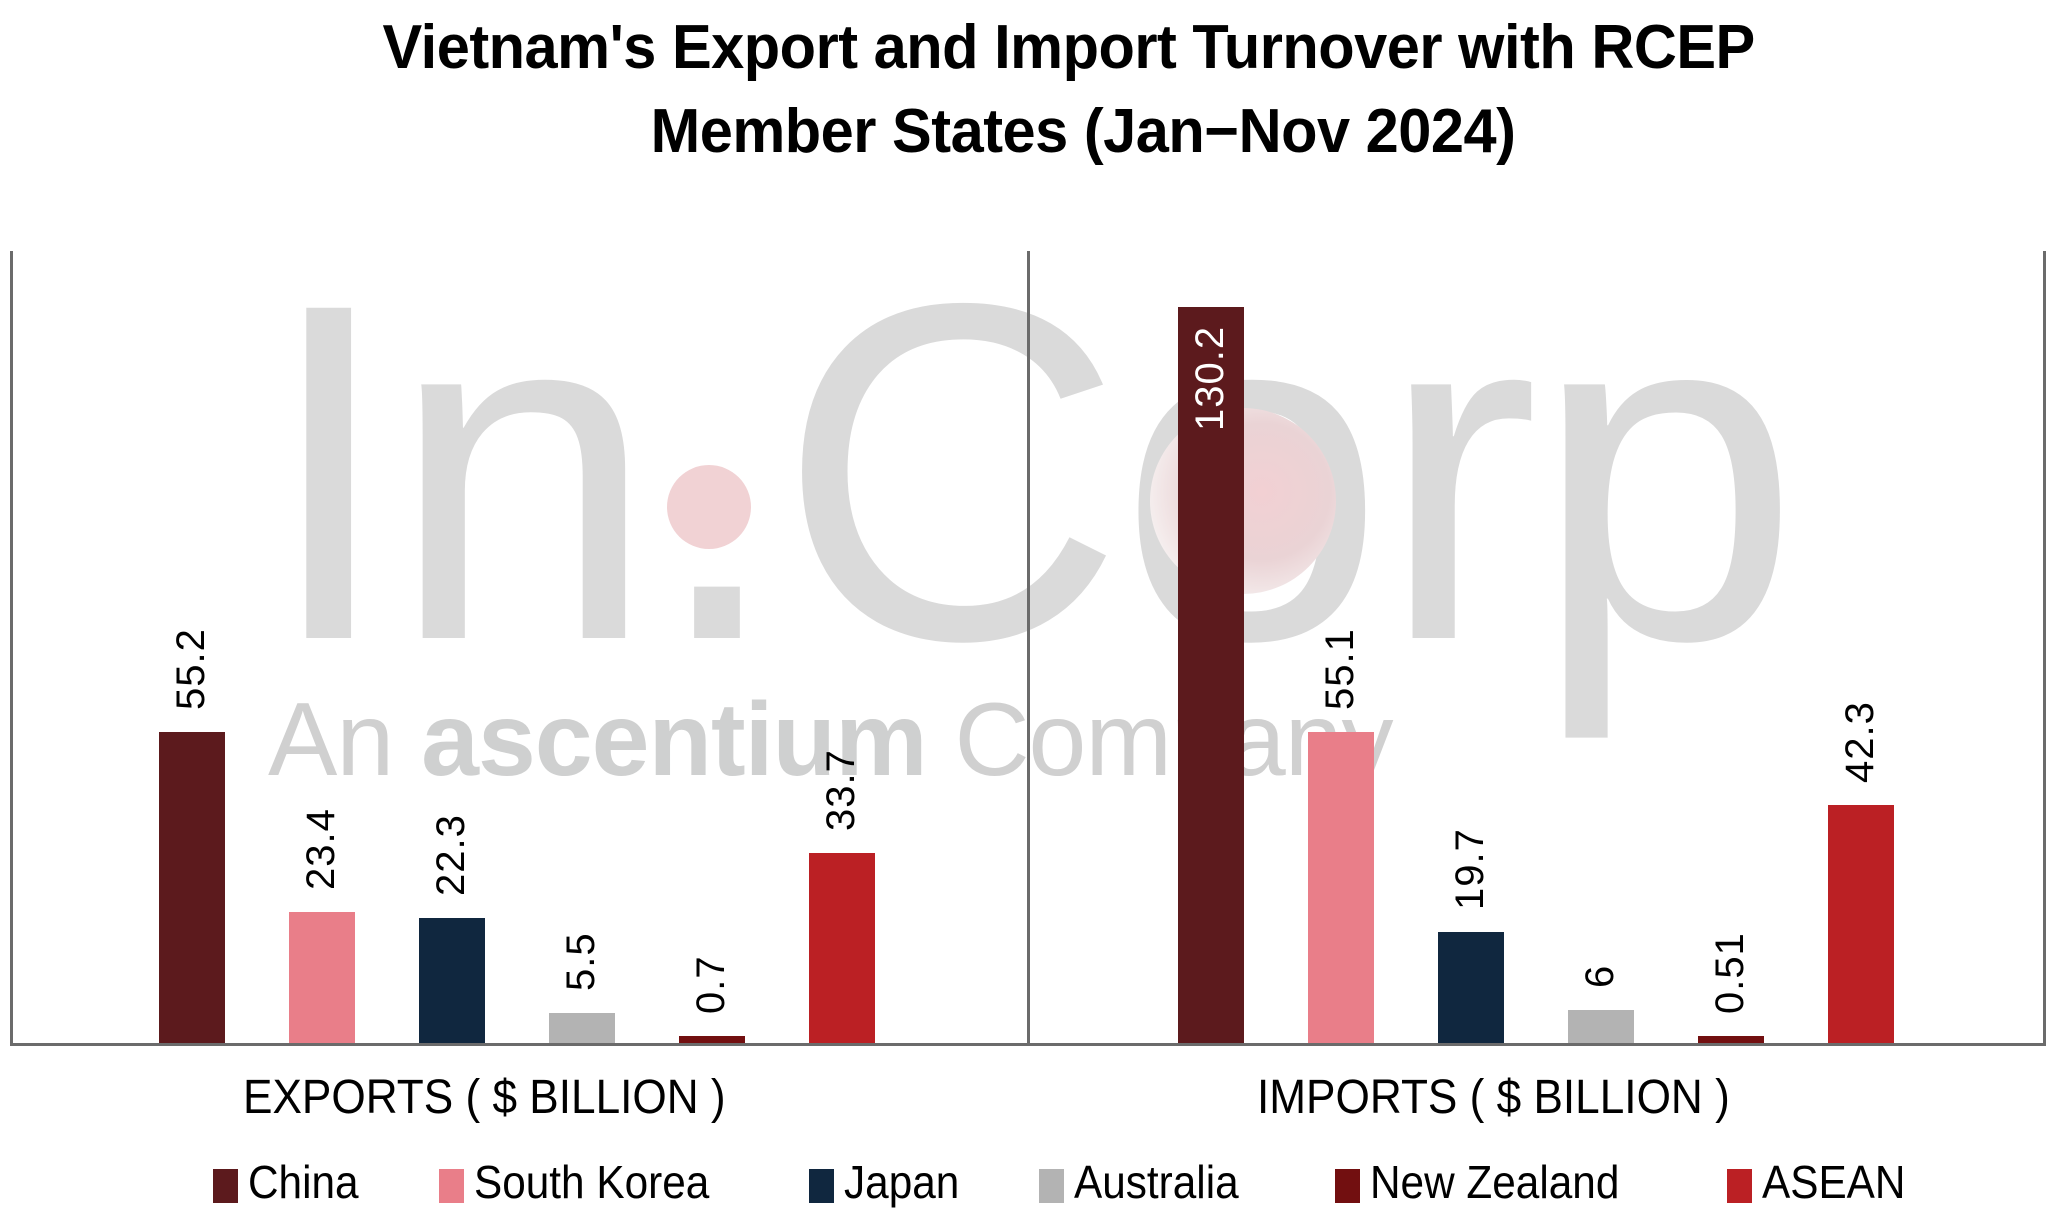  Describe the element at coordinates (582, 1028) in the screenshot. I see `bar-australia-exports` at that location.